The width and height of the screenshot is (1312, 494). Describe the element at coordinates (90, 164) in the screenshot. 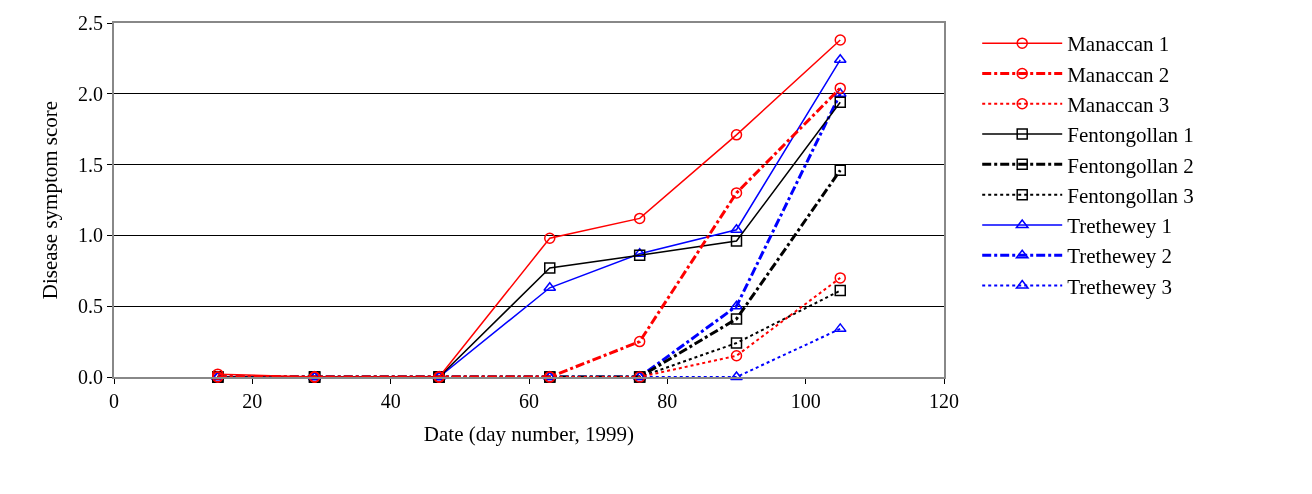

I see `y-tick-label: 1.5` at that location.